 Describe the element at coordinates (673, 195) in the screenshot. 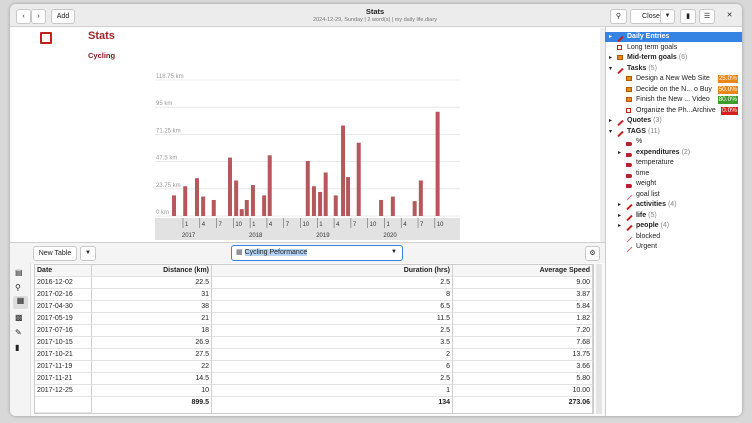

I see `tree-row: goal list` at that location.